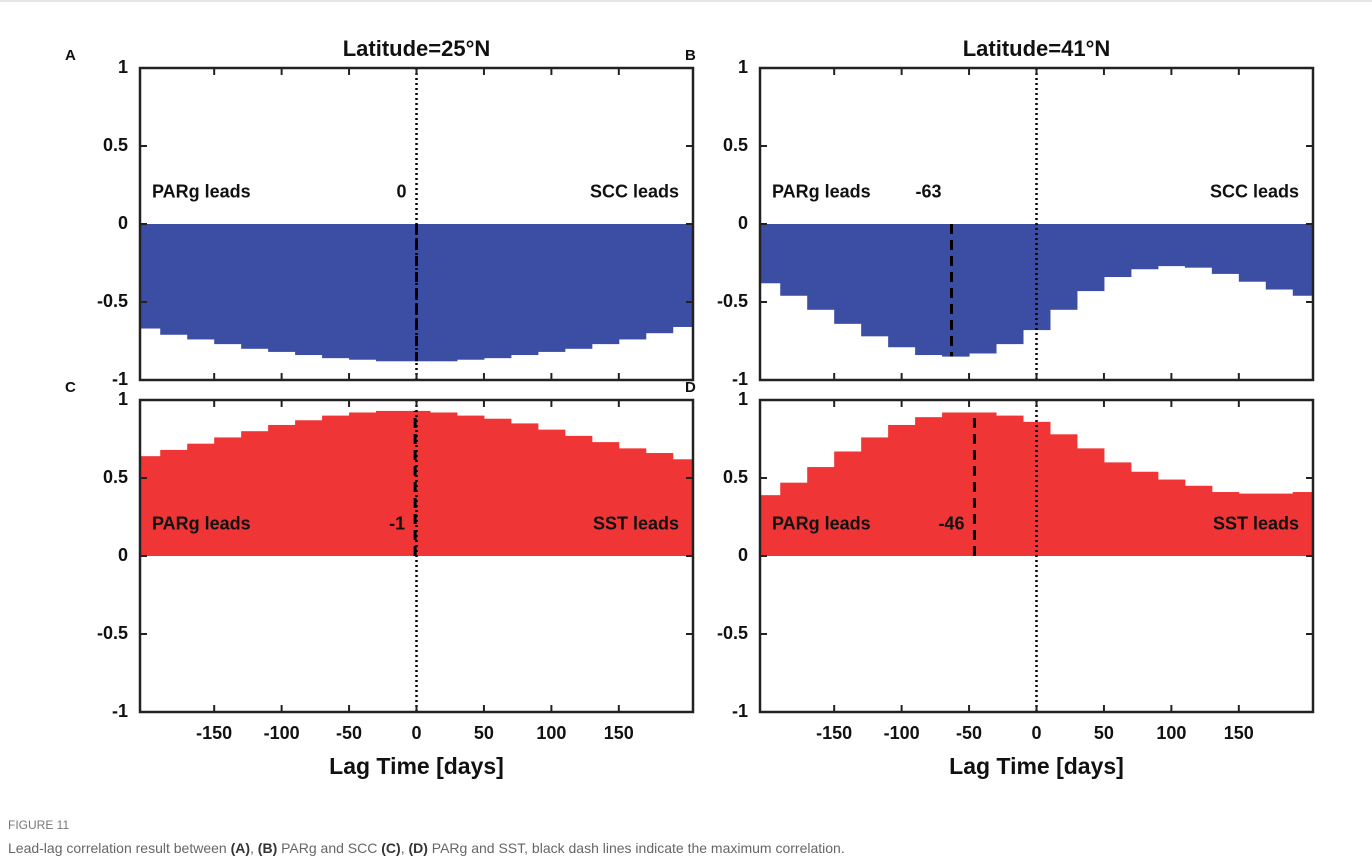 The width and height of the screenshot is (1372, 866). What do you see at coordinates (329, 848) in the screenshot?
I see `caption-part: PARg and SCC` at bounding box center [329, 848].